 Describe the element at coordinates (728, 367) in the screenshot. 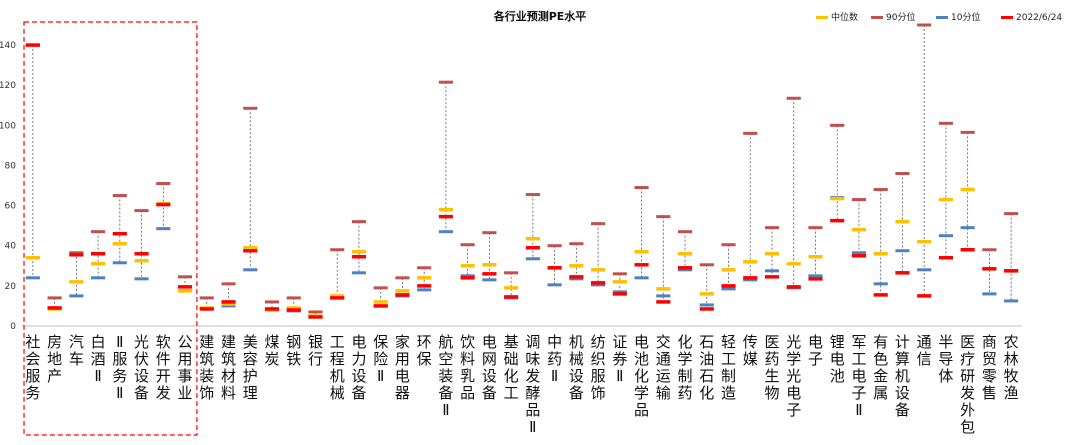

I see `category-label: 轻工制造` at that location.